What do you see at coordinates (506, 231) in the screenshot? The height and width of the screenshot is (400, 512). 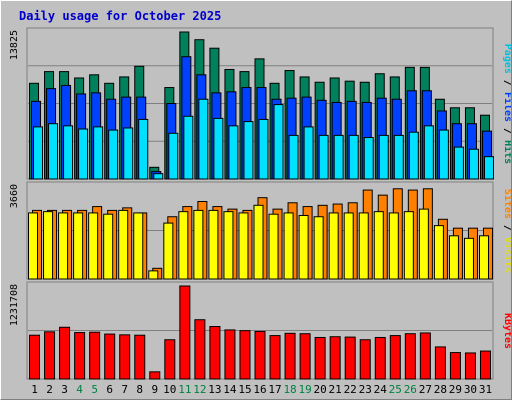 I see `legend-sites-visits: Sites / Visits` at bounding box center [506, 231].